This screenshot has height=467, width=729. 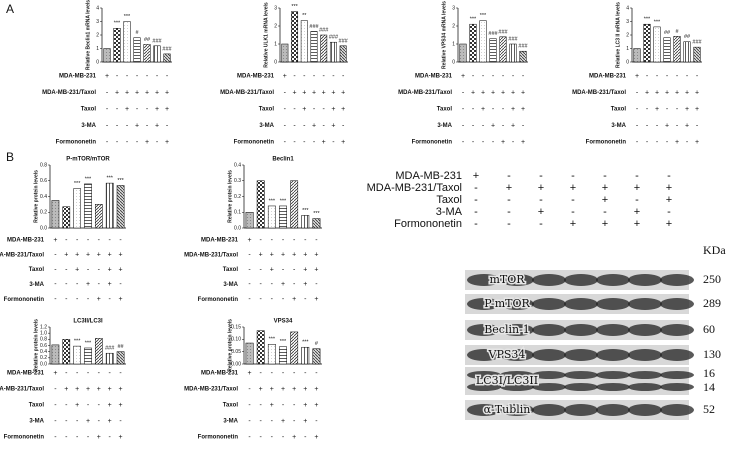 What do you see at coordinates (507, 409) in the screenshot?
I see `blot-row-label: α-Tublin` at bounding box center [507, 409].